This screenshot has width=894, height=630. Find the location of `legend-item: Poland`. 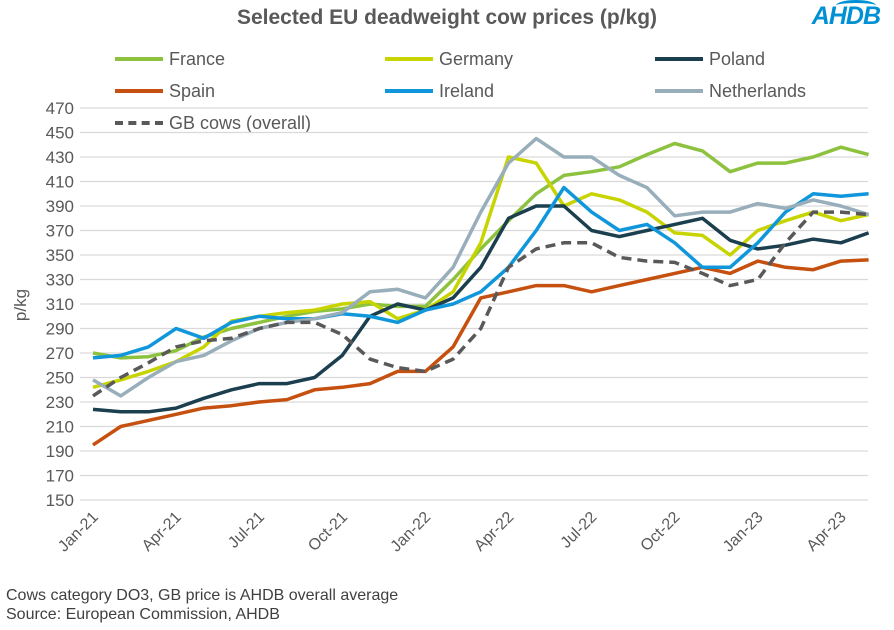

legend-item: Poland is located at coordinates (710, 59).